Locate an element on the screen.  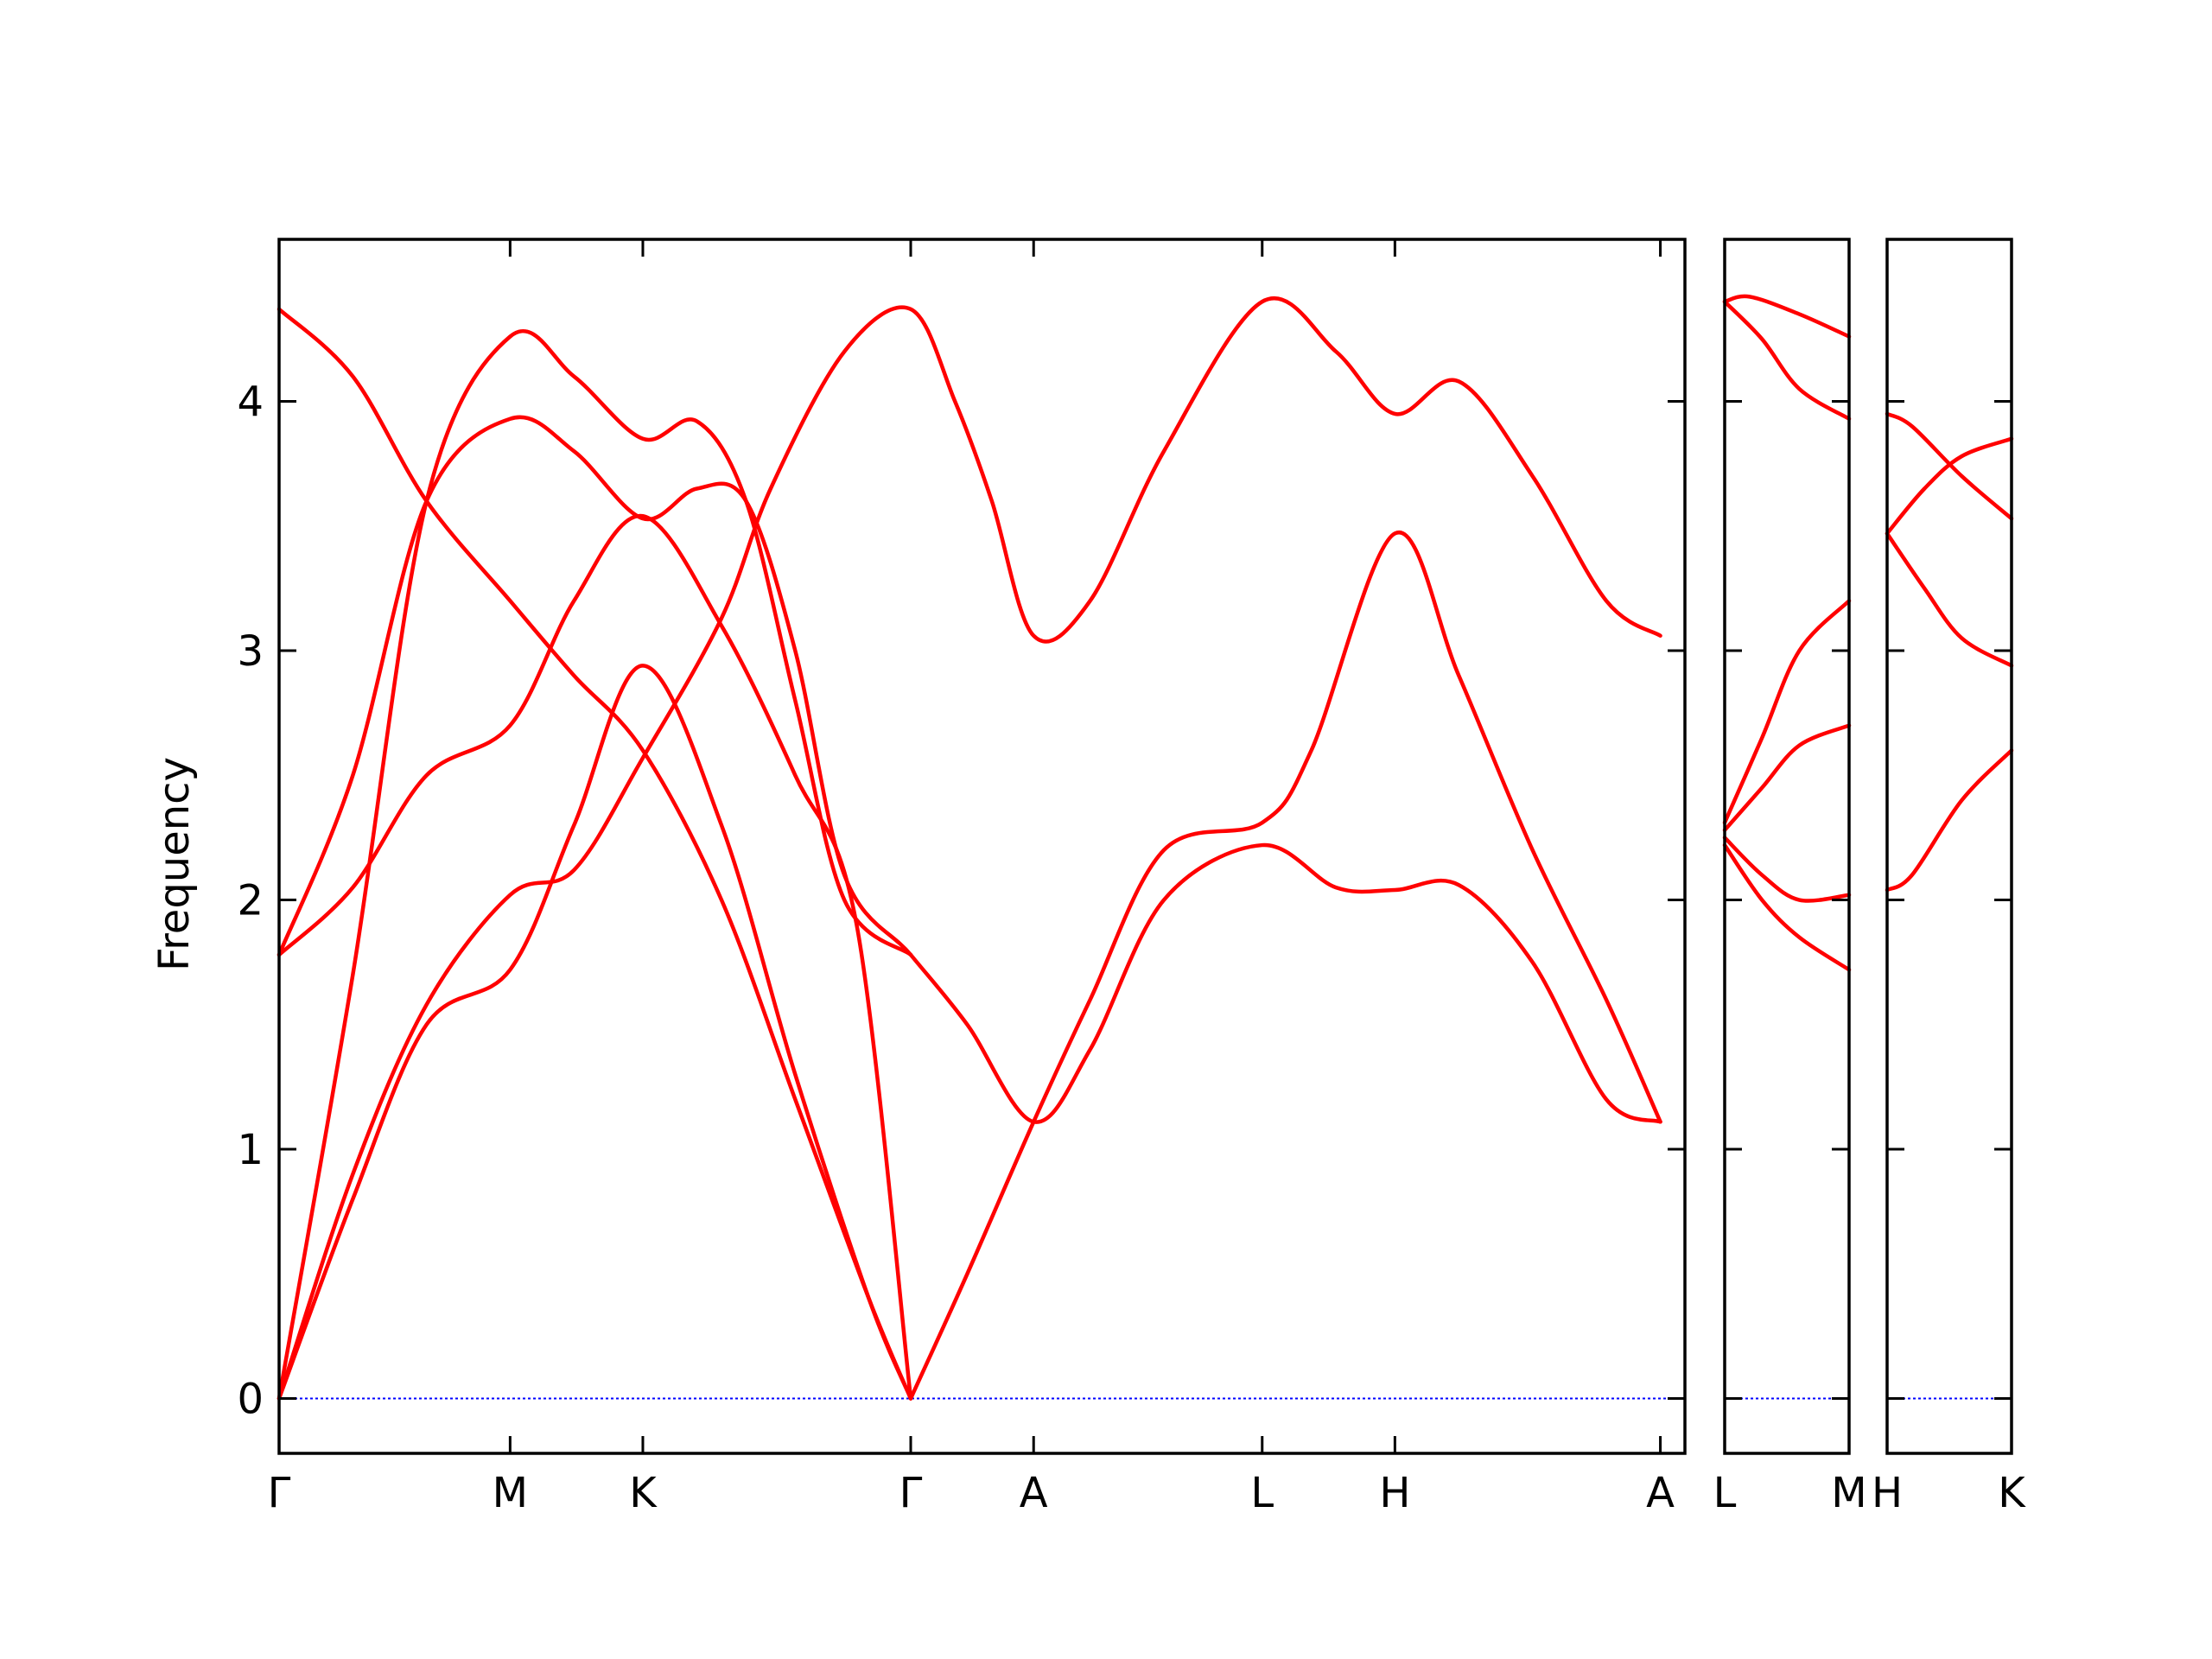
y-tick-label: 3 is located at coordinates (250, 651).